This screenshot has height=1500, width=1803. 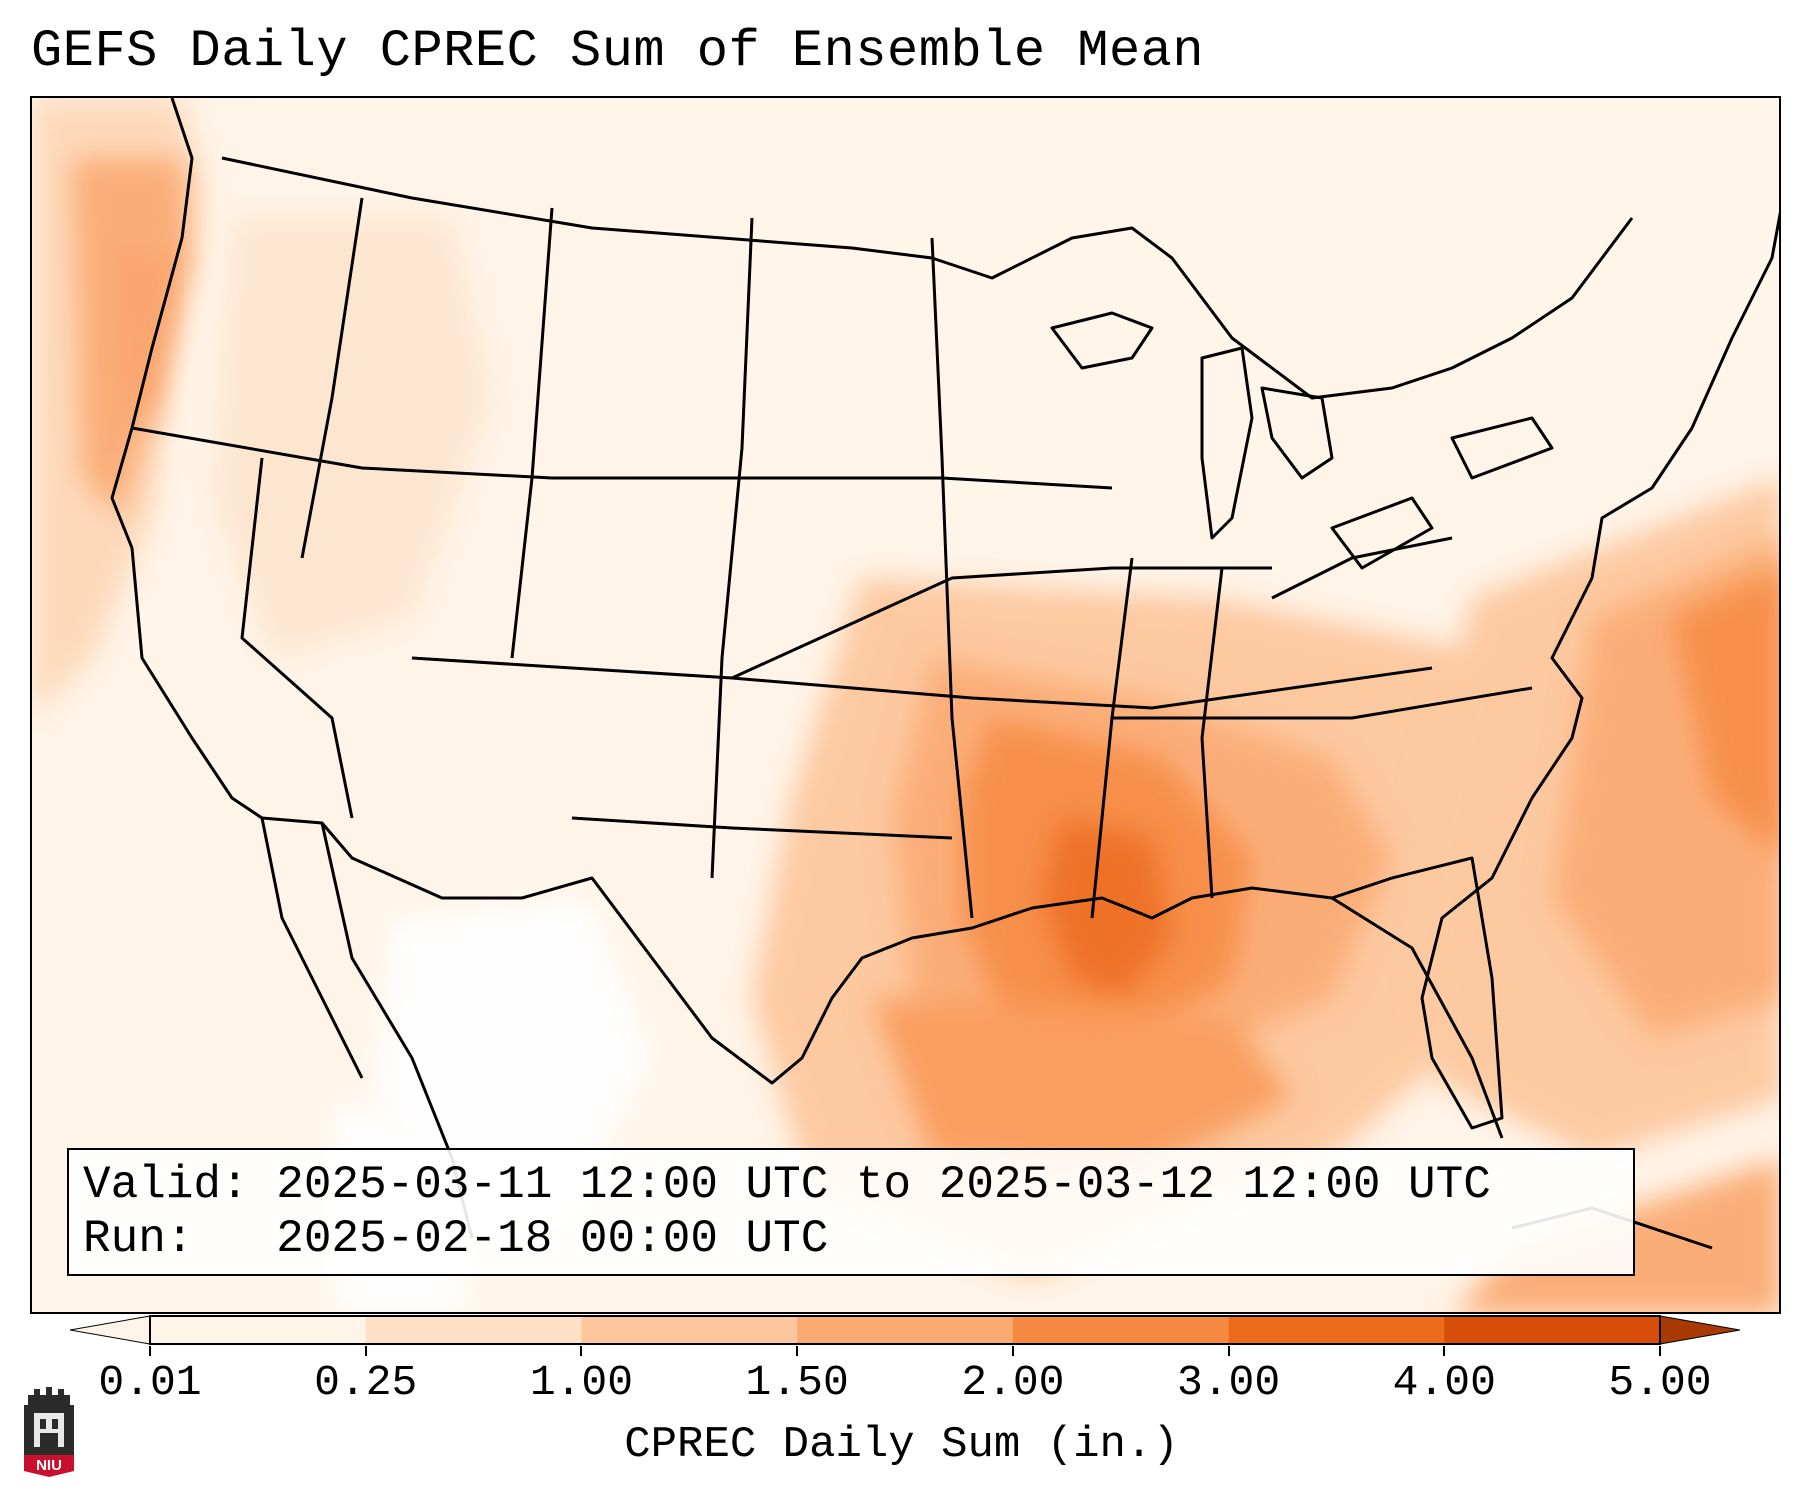 I want to click on run-label: Run:, so click(x=138, y=1239).